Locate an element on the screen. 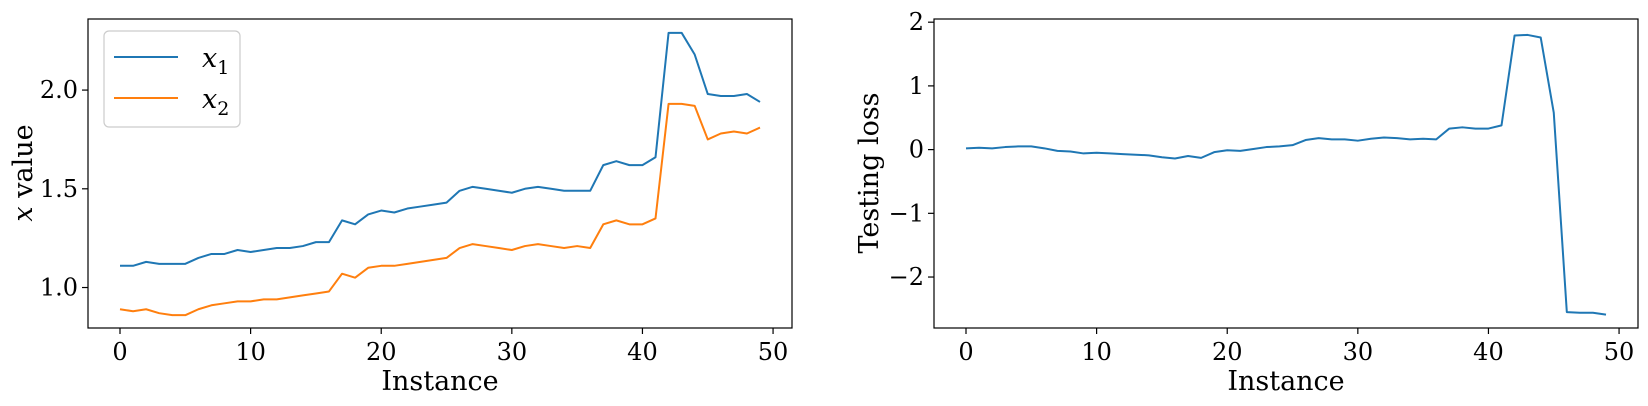 This screenshot has width=1648, height=406. legend-label-x2-subscript: 2 is located at coordinates (223, 109).